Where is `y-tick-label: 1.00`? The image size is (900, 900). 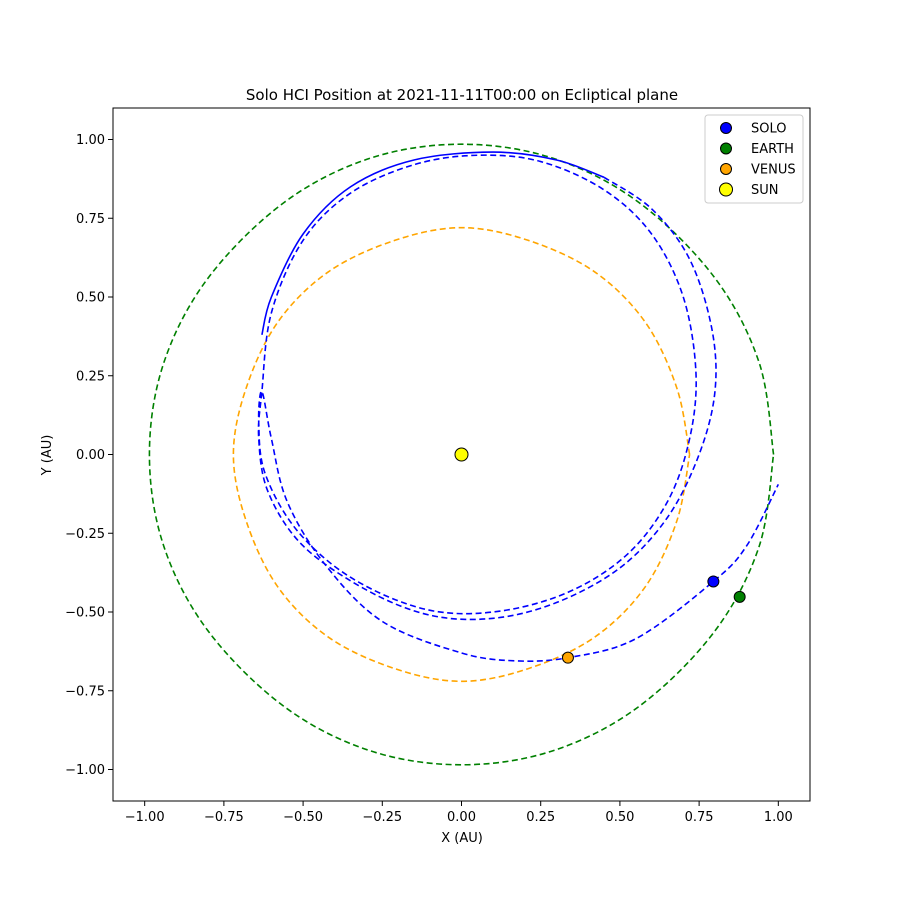 y-tick-label: 1.00 is located at coordinates (90, 140).